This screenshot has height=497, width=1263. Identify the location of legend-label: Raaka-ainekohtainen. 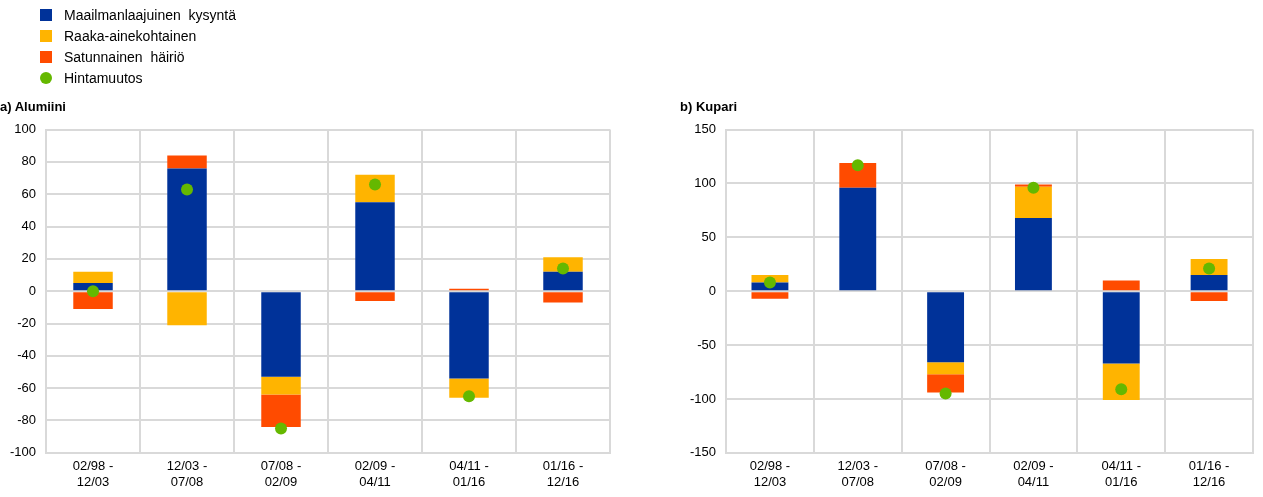
(130, 35).